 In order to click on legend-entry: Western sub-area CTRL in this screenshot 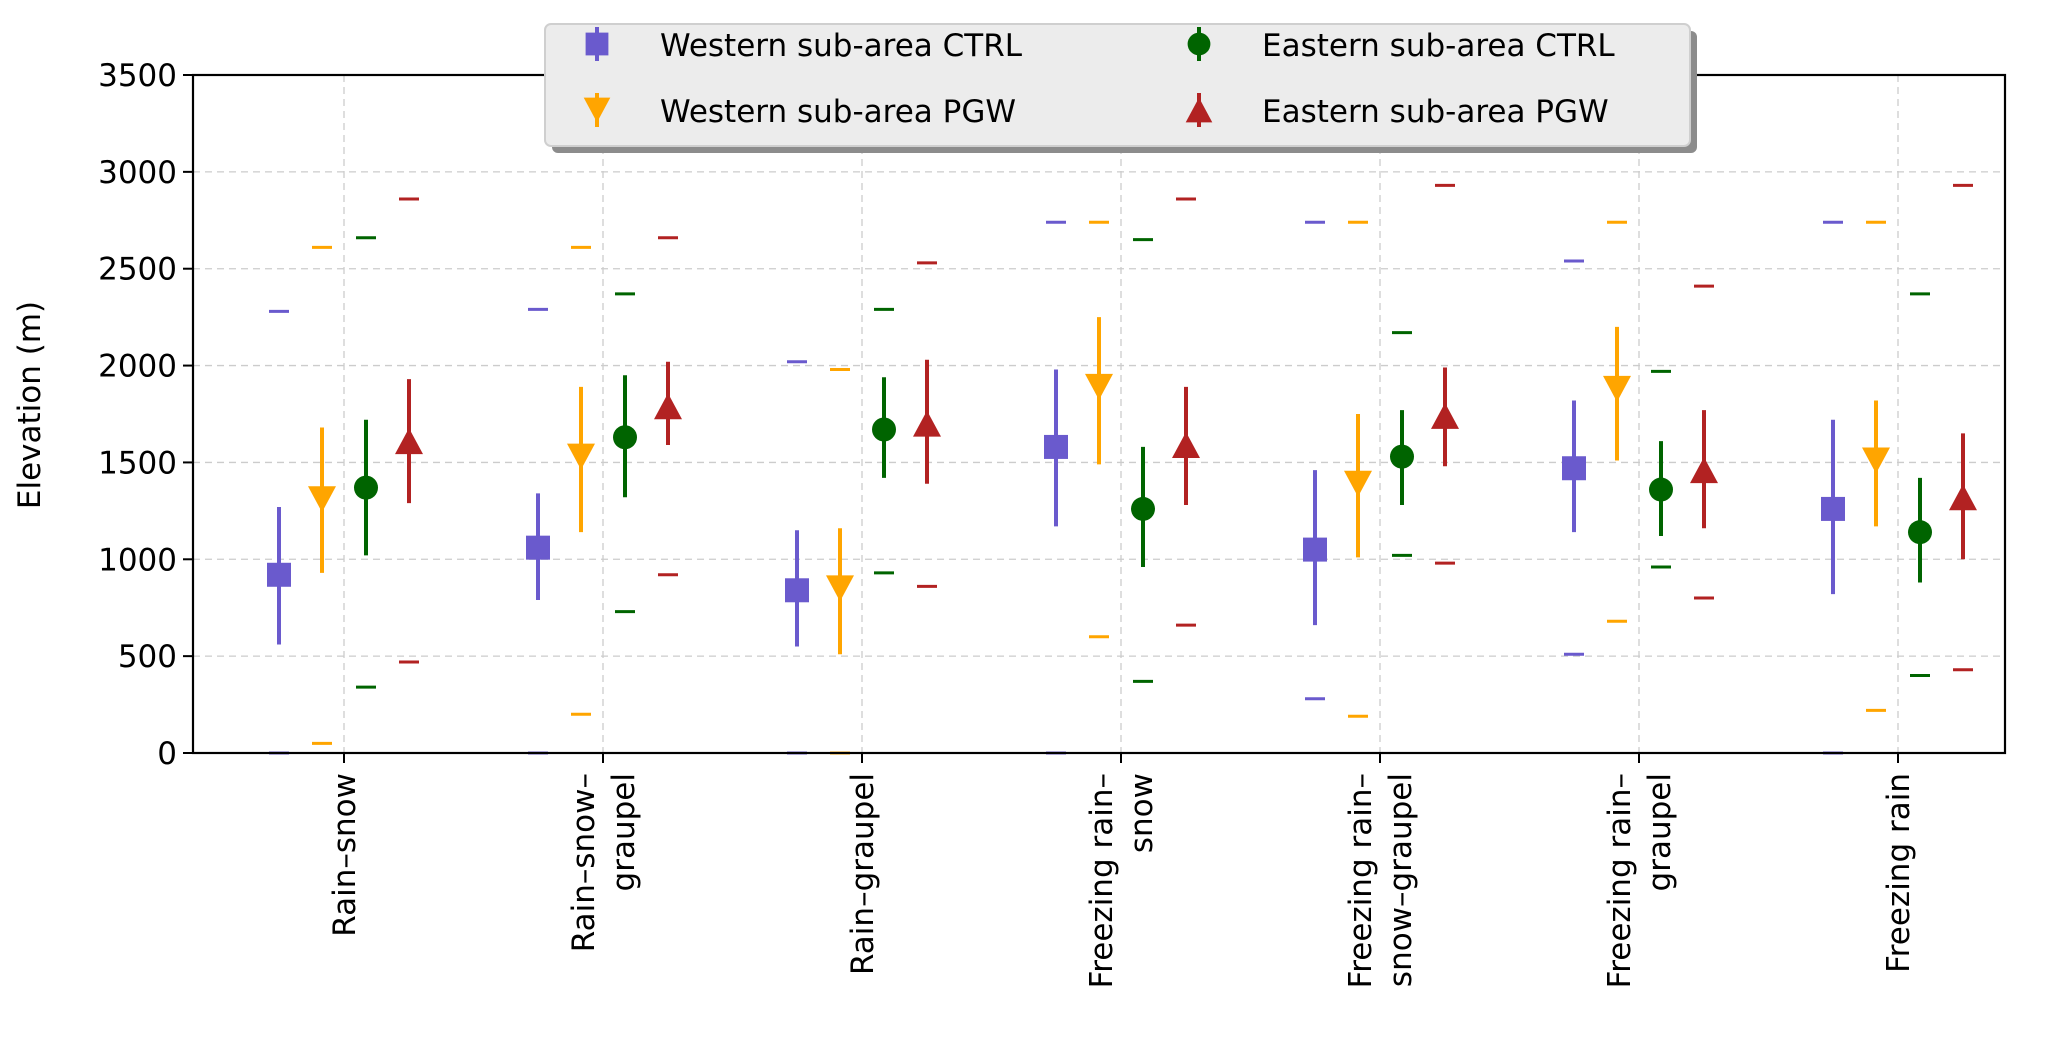, I will do `click(804, 45)`.